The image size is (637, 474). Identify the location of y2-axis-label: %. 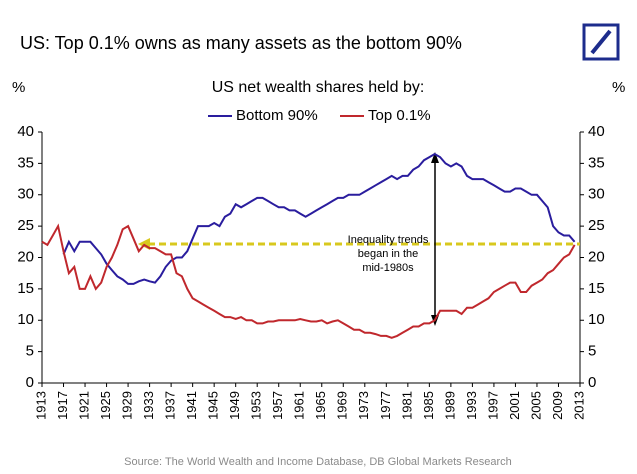
(618, 87).